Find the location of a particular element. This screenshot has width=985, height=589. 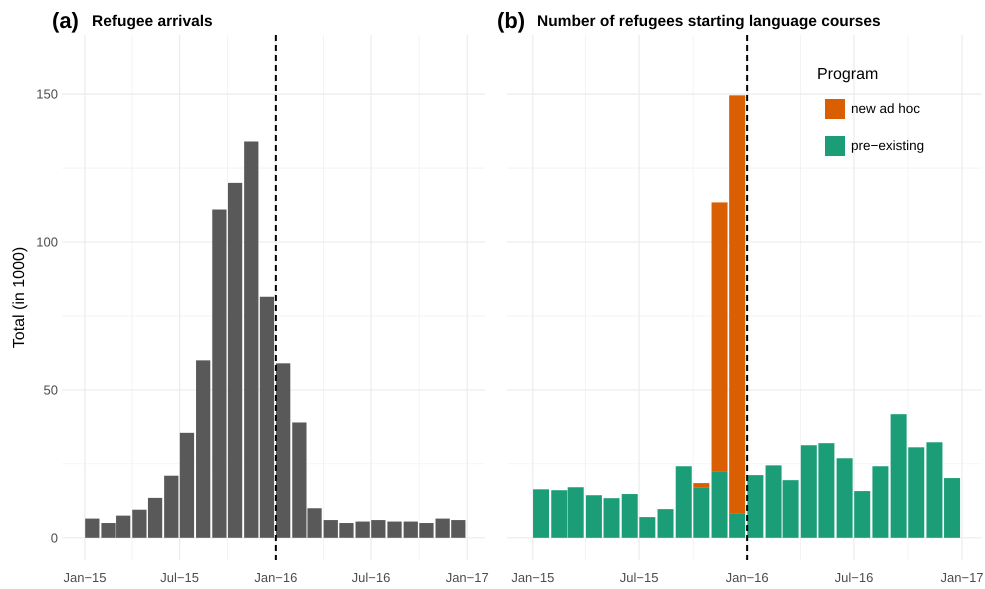

text: (a) is located at coordinates (65, 20).